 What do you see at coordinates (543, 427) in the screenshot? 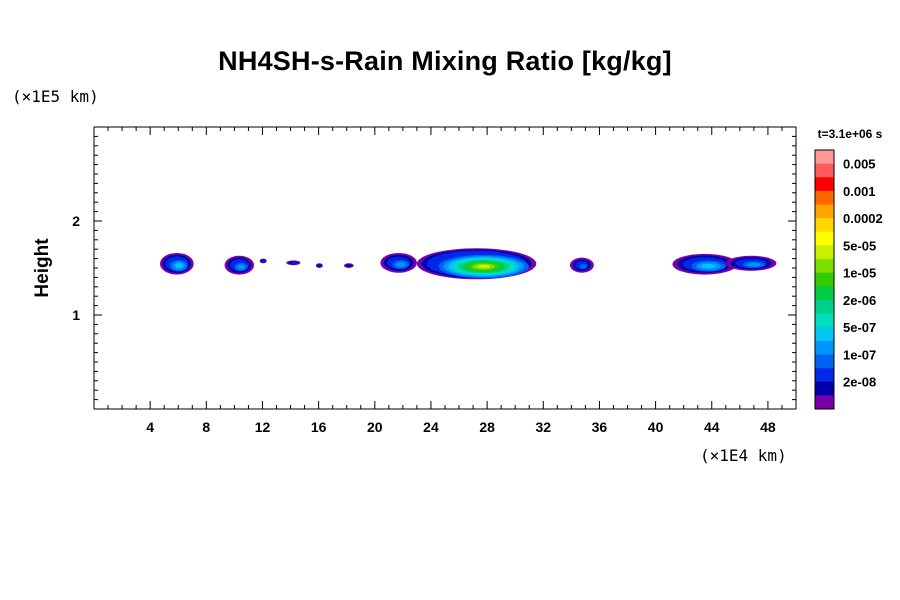
I see `x-tick-label: 32` at bounding box center [543, 427].